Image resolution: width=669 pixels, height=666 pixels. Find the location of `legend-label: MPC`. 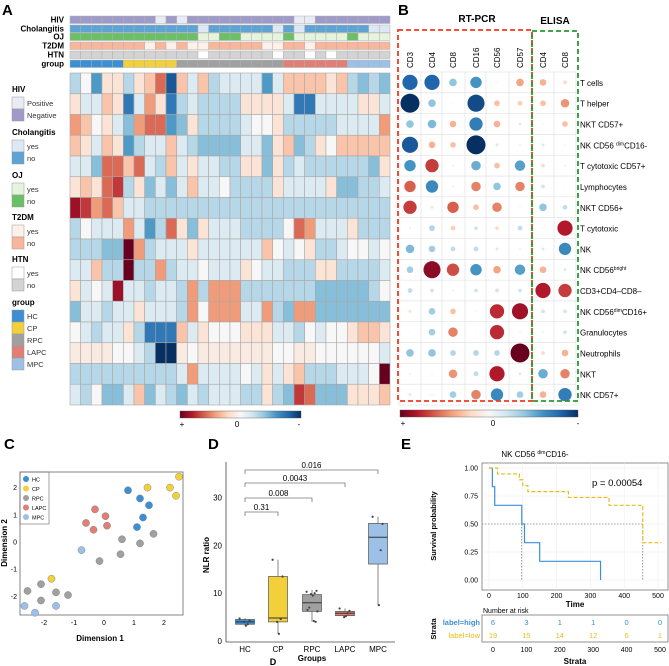

legend-label: MPC is located at coordinates (35, 364).